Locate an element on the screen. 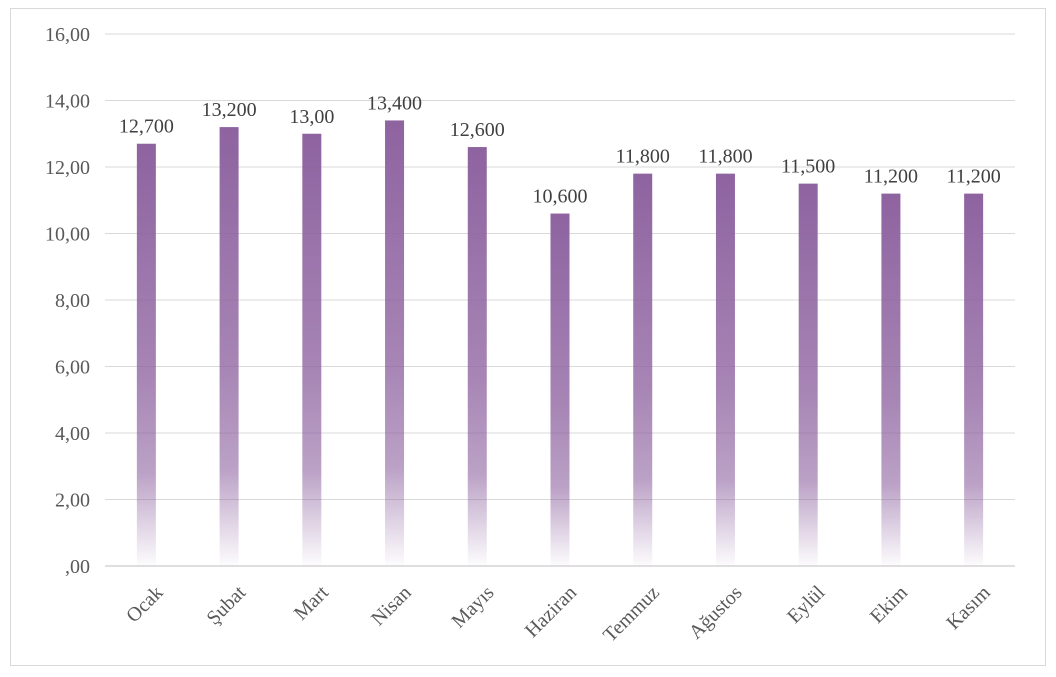 The height and width of the screenshot is (677, 1056). y-tick-label: 6,00 is located at coordinates (72, 368).